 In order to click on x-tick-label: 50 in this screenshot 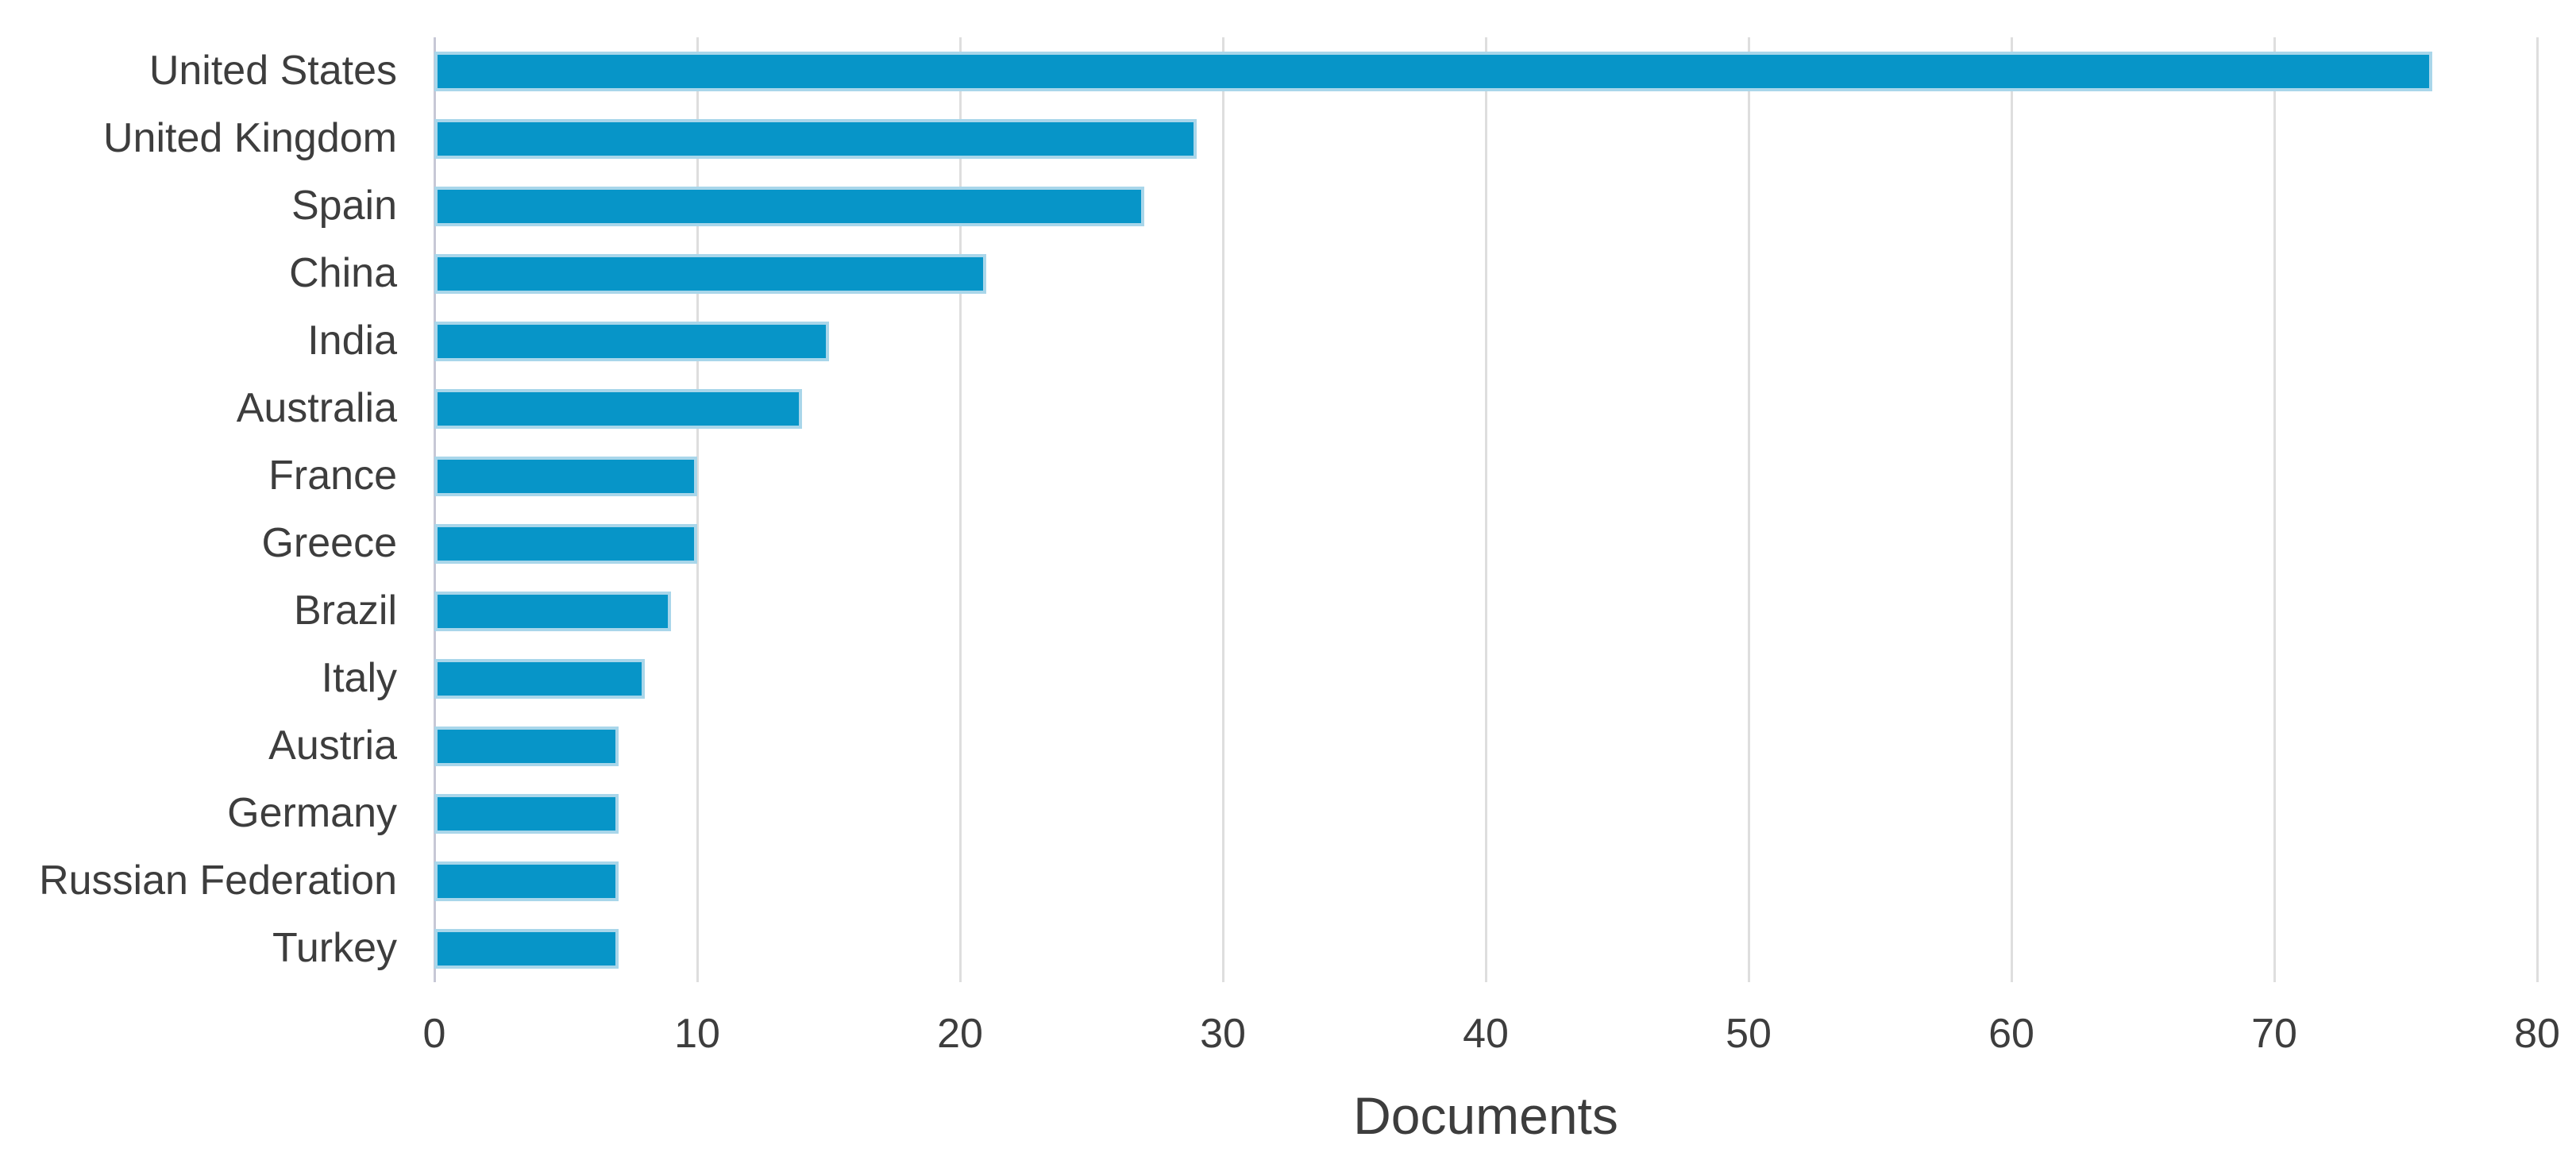, I will do `click(1749, 1034)`.